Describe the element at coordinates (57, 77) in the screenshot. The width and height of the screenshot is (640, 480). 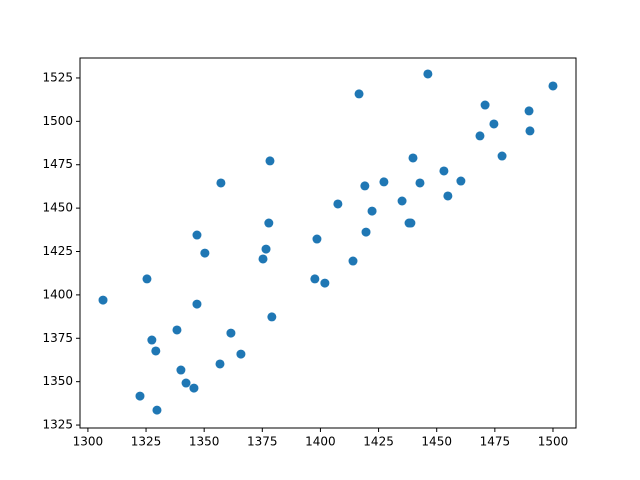
I see `y-tick-label: 1525` at that location.